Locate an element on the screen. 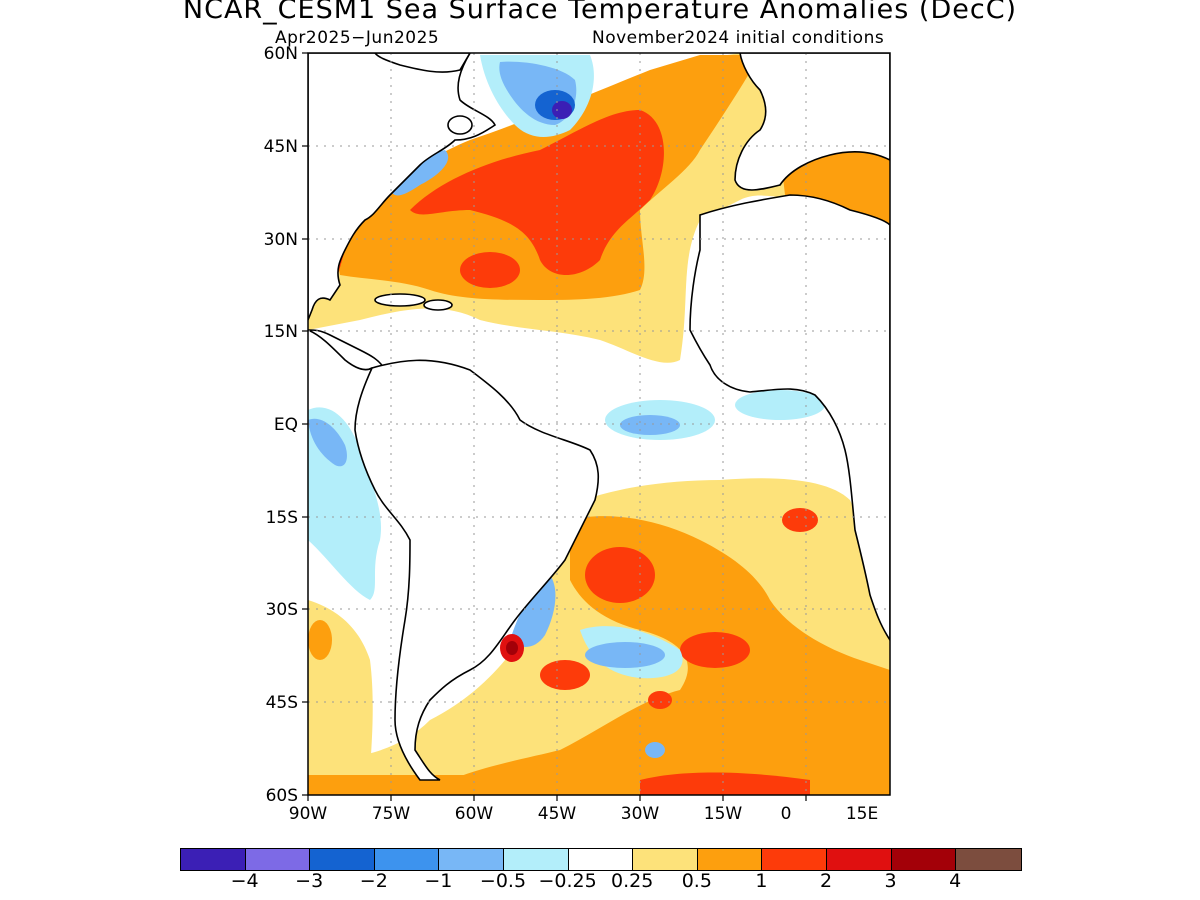 Image resolution: width=1200 pixels, height=900 pixels. warm-anomaly-europe is located at coordinates (835, 190).